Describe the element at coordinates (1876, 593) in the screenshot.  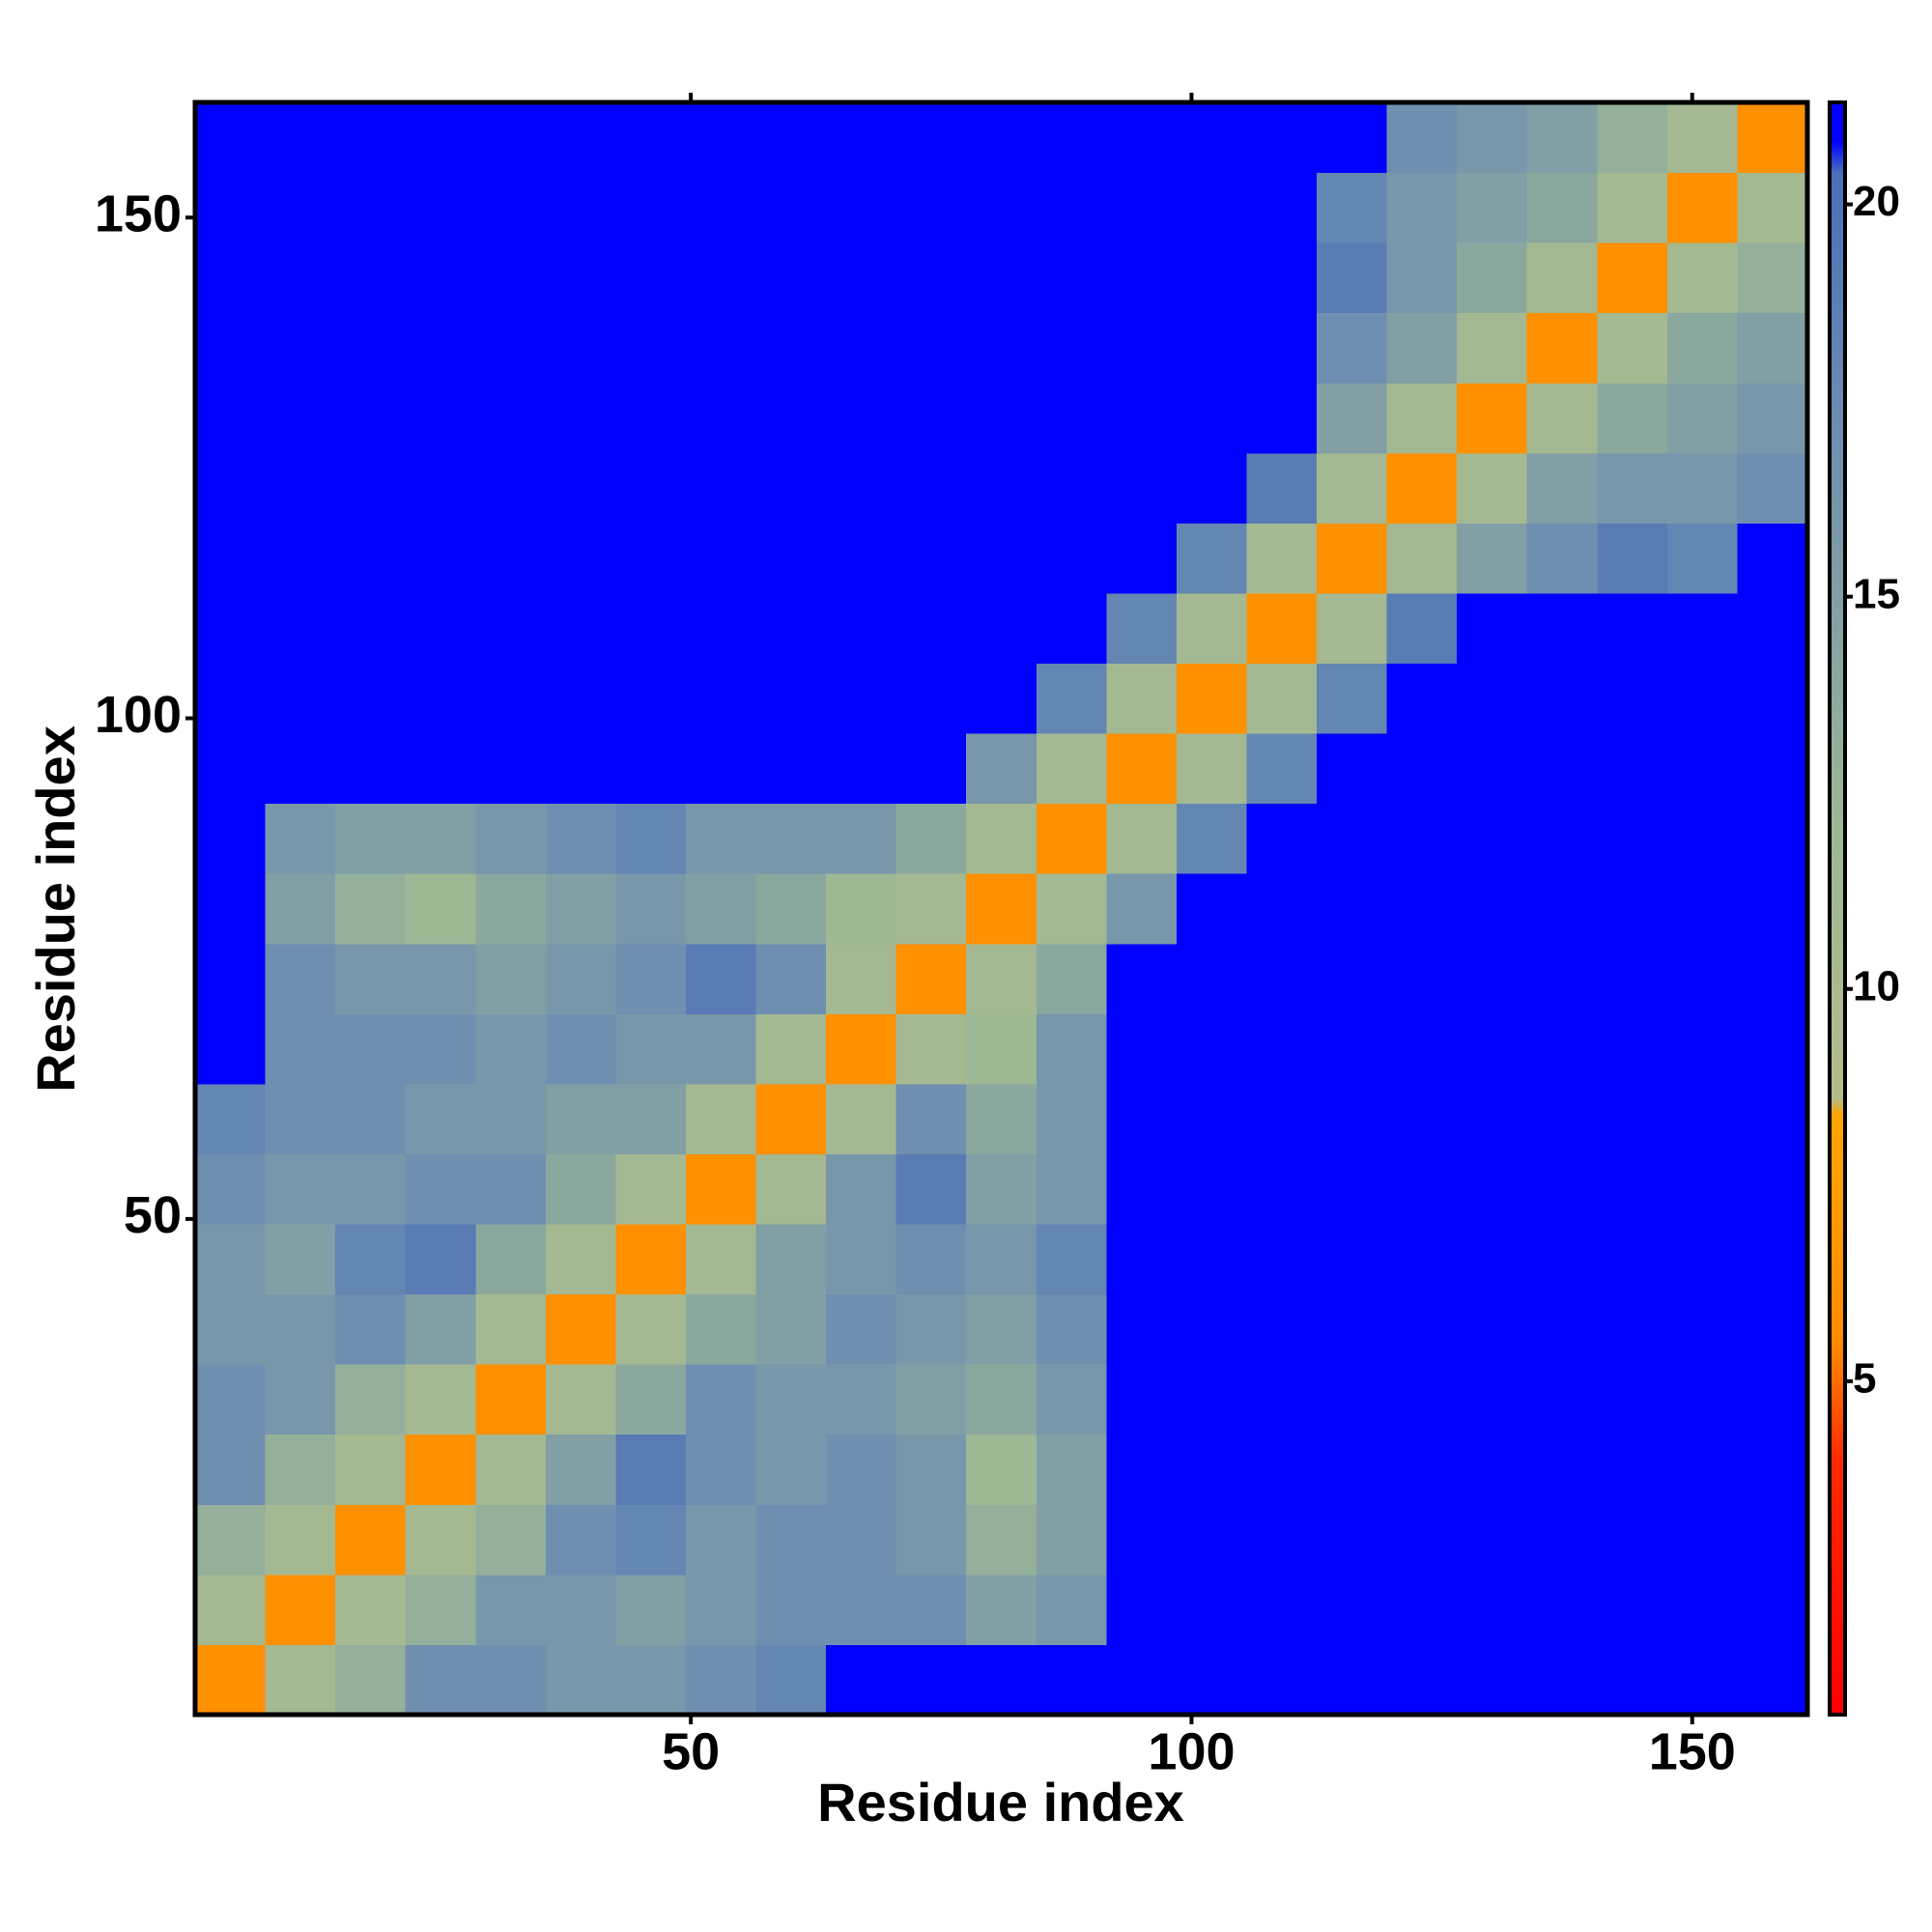
I see `colorbar-tick-label: 15` at that location.